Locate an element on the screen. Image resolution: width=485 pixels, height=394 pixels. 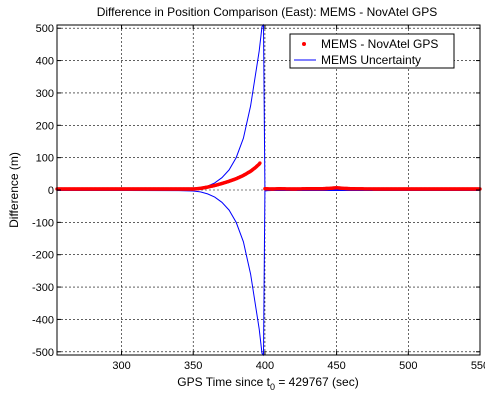
y-tick-label: 400 is located at coordinates (45, 62).